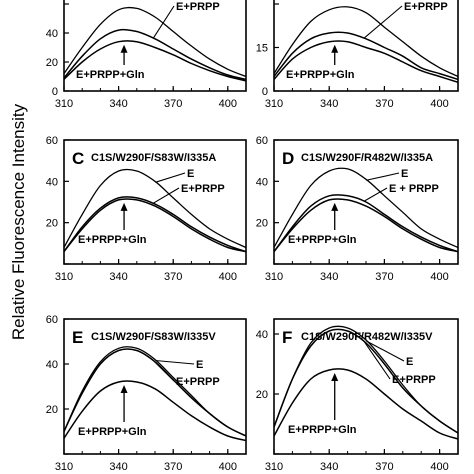 Image resolution: width=474 pixels, height=474 pixels. Describe the element at coordinates (414, 189) in the screenshot. I see `curve-label-e-prpp: E + PRPP` at that location.